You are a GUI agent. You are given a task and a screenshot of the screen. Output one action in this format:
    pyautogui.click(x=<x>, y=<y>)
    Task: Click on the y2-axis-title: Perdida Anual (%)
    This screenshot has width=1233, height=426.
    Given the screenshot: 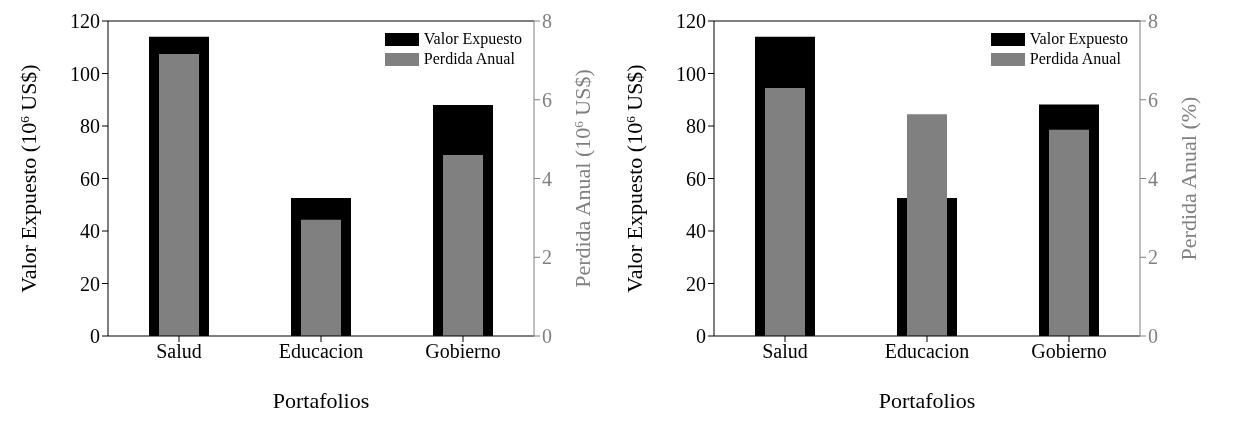 What is the action you would take?
    pyautogui.click(x=1188, y=178)
    